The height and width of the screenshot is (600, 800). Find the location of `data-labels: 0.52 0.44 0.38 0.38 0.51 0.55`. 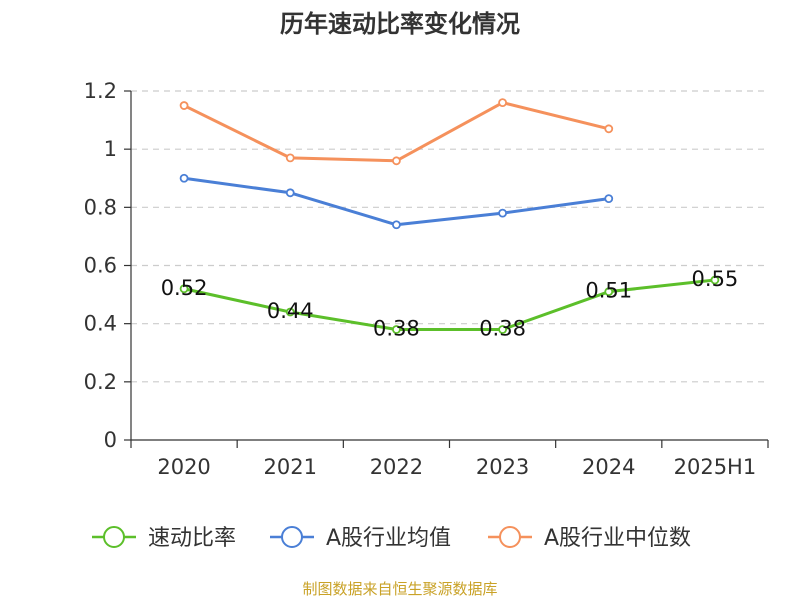

data-labels: 0.52 0.44 0.38 0.38 0.51 0.55 is located at coordinates (450, 303).